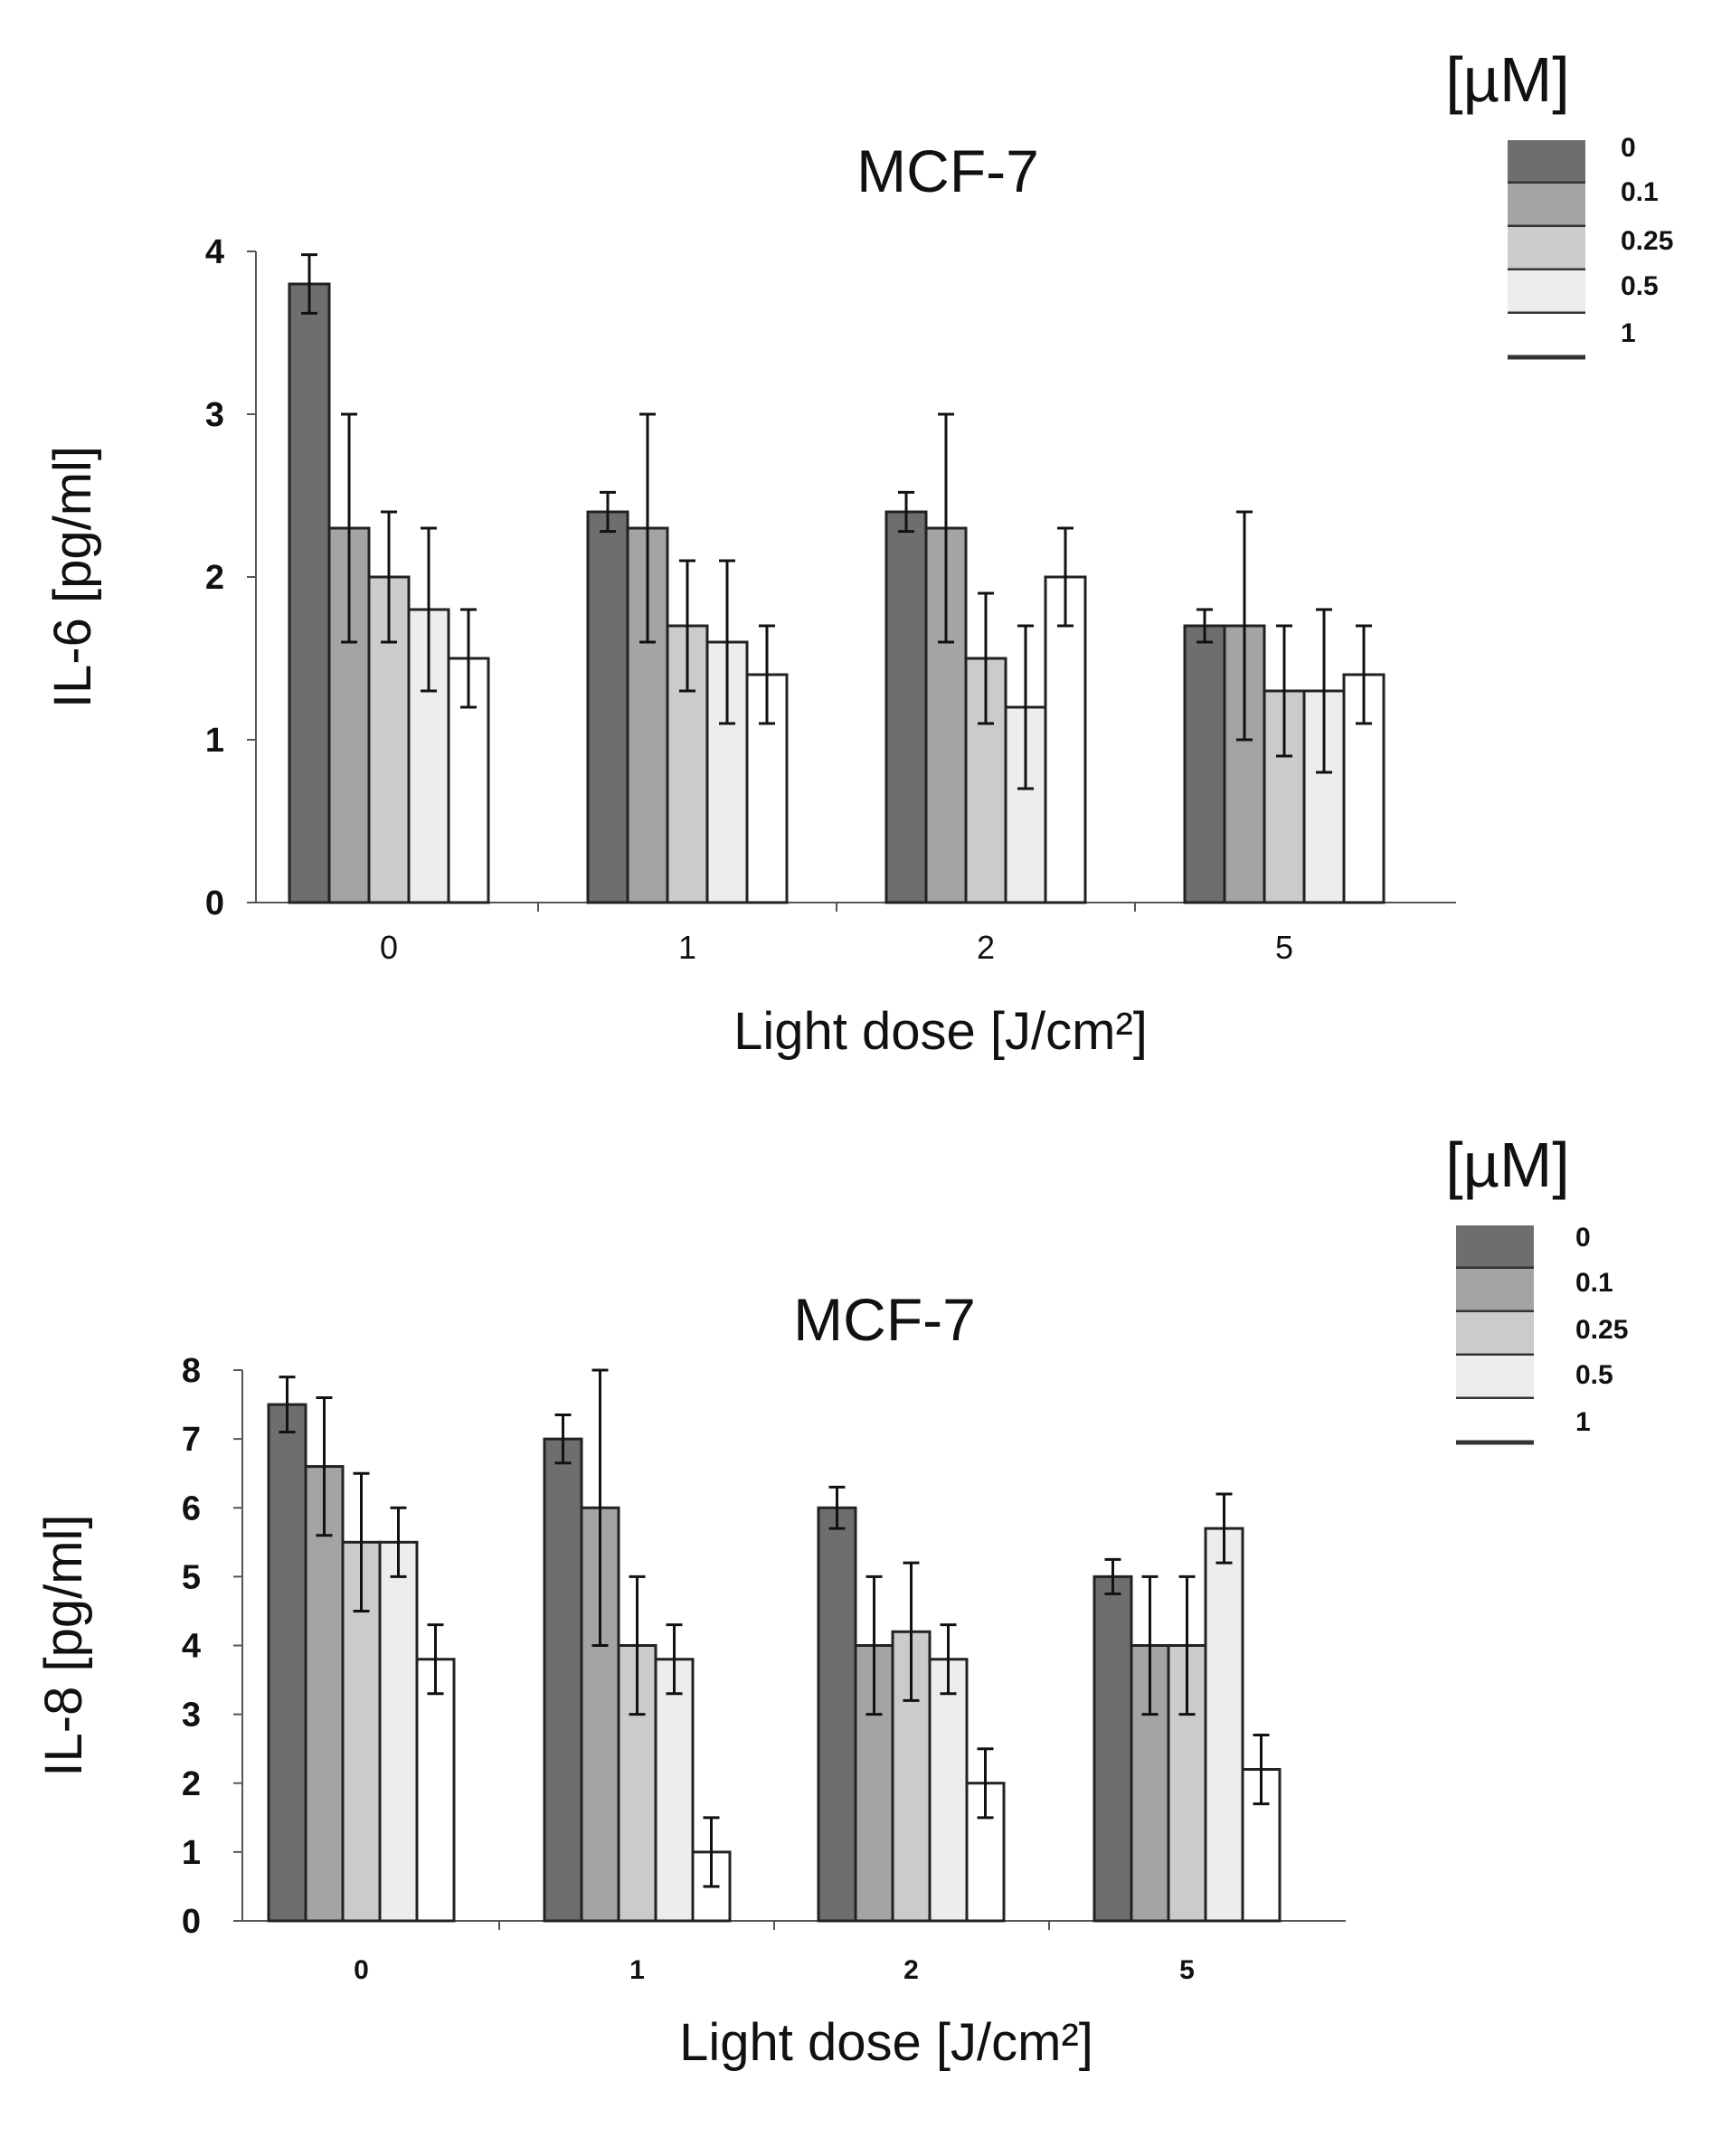 This screenshot has width=1712, height=2156. I want to click on bar-2-0.5, so click(948, 1790).